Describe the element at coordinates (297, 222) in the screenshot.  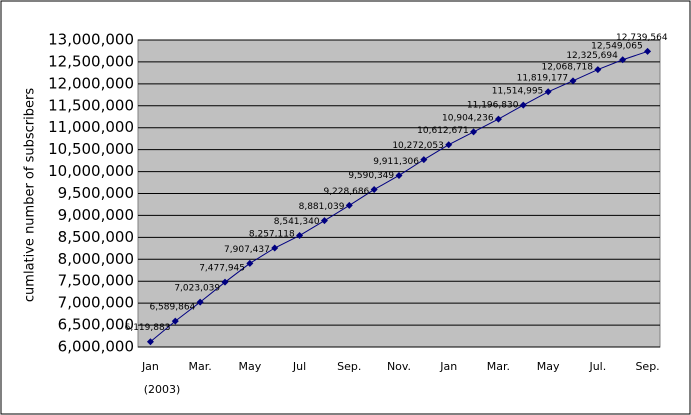
I see `value-label: 8,541,340` at that location.